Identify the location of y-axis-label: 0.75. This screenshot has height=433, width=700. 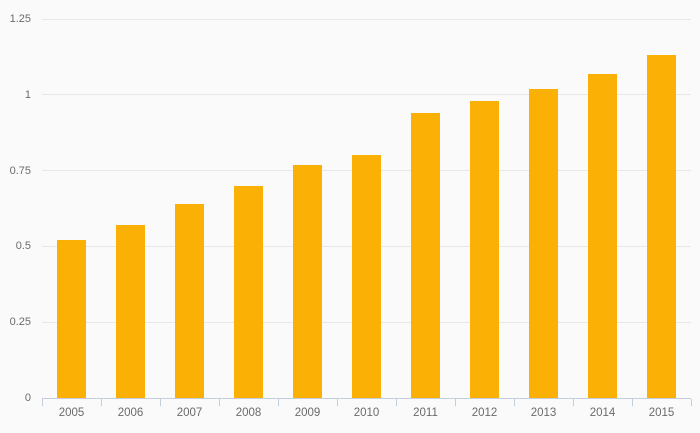
(20, 170).